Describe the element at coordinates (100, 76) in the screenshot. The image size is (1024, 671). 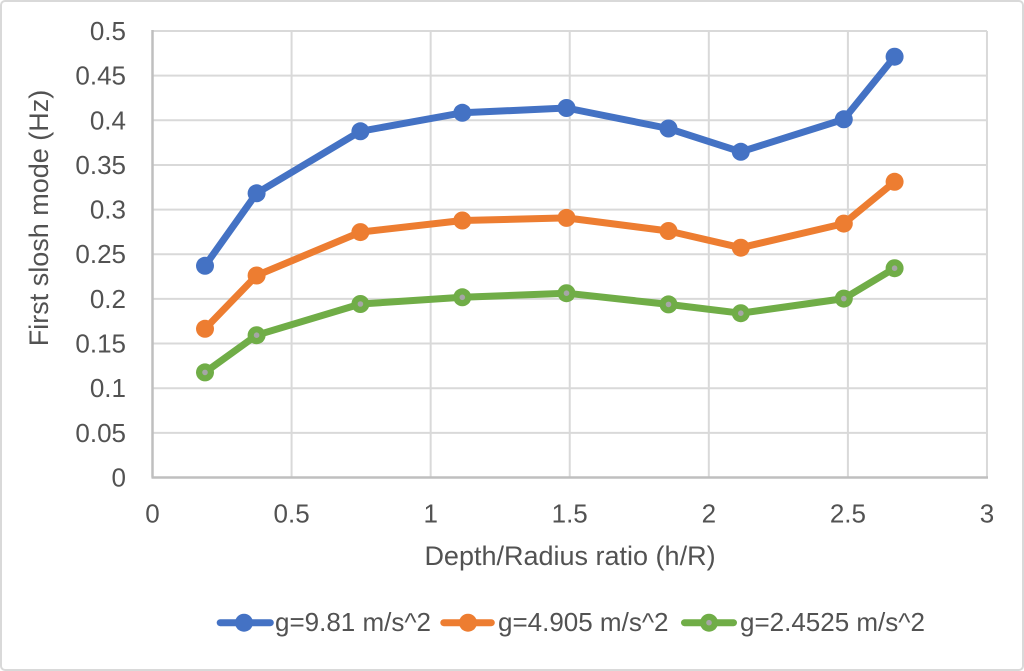
I see `svg-text: 0.45` at that location.